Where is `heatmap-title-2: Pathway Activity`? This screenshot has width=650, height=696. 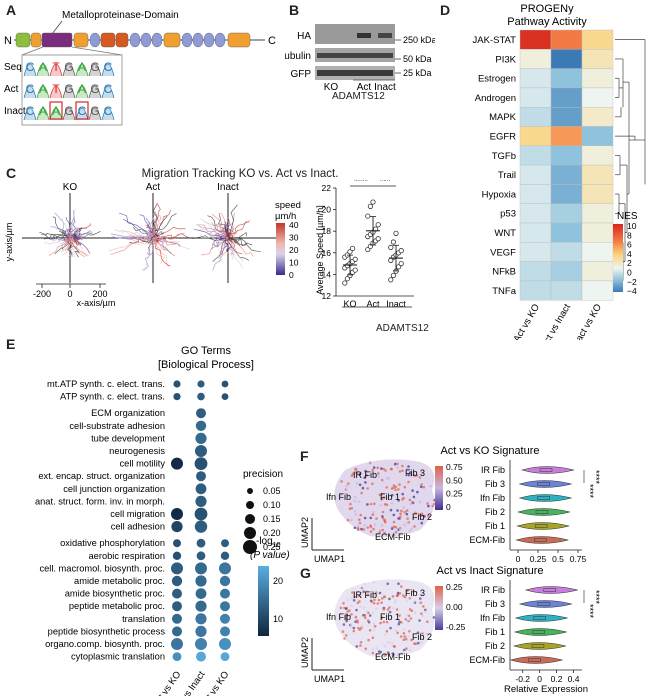 heatmap-title-2: Pathway Activity is located at coordinates (547, 22).